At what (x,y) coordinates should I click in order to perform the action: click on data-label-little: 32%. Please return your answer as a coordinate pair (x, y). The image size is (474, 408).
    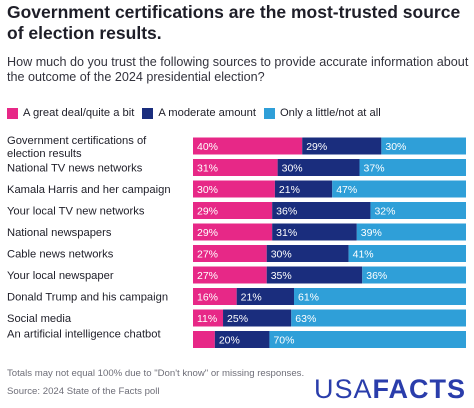
    Looking at the image, I should click on (384, 212).